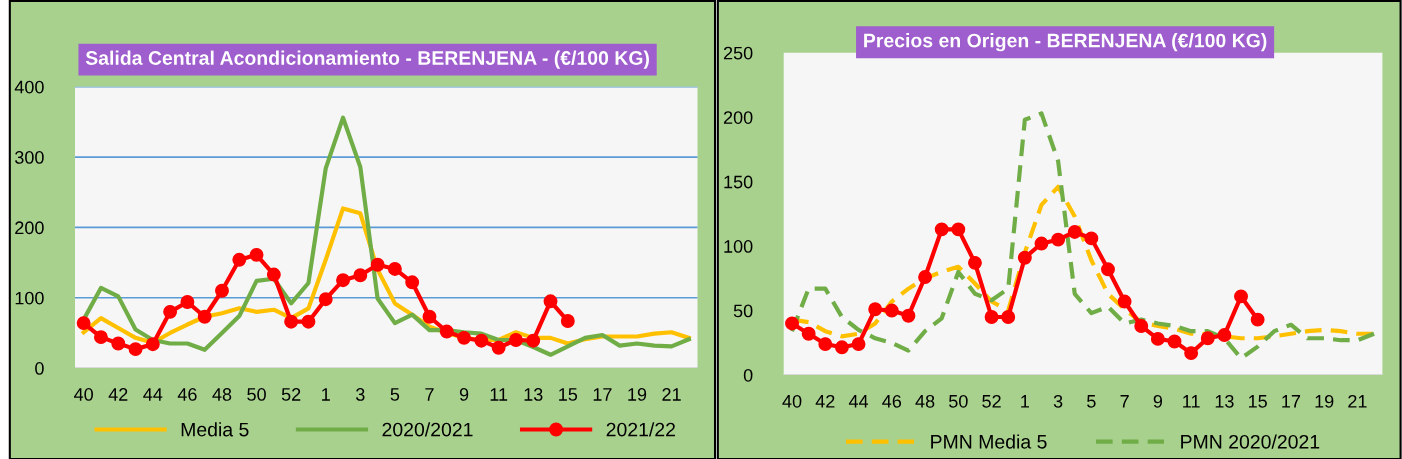 The width and height of the screenshot is (1402, 459). What do you see at coordinates (640, 429) in the screenshot?
I see `legend-label: 2021/22` at bounding box center [640, 429].